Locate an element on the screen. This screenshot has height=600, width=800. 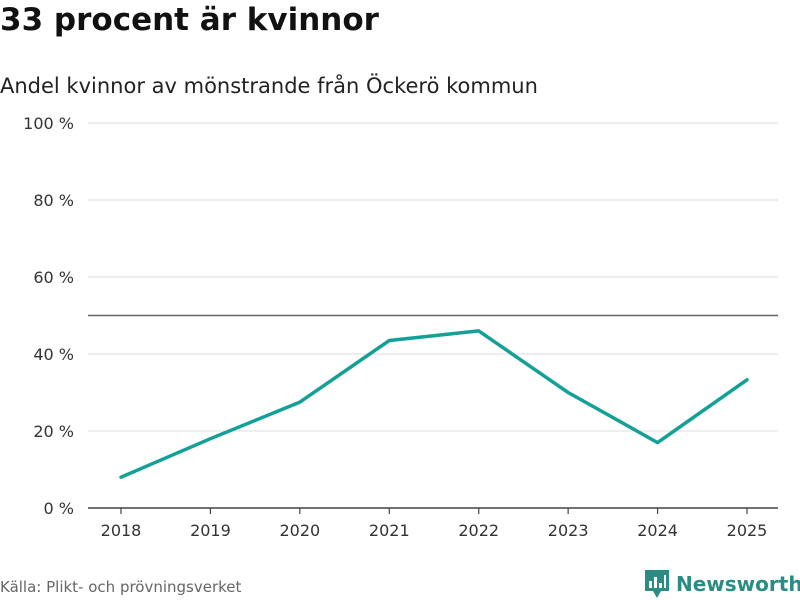
x-tick-label-2021: 2021 is located at coordinates (389, 530).